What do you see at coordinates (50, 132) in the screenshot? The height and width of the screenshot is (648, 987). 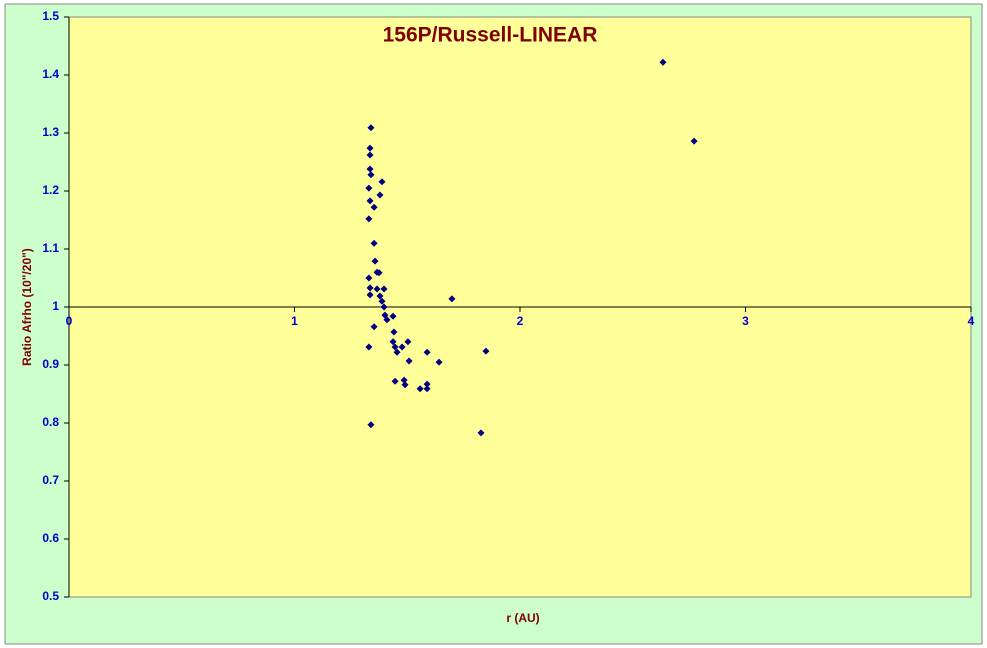 I see `y-tick-label: 1.3` at bounding box center [50, 132].